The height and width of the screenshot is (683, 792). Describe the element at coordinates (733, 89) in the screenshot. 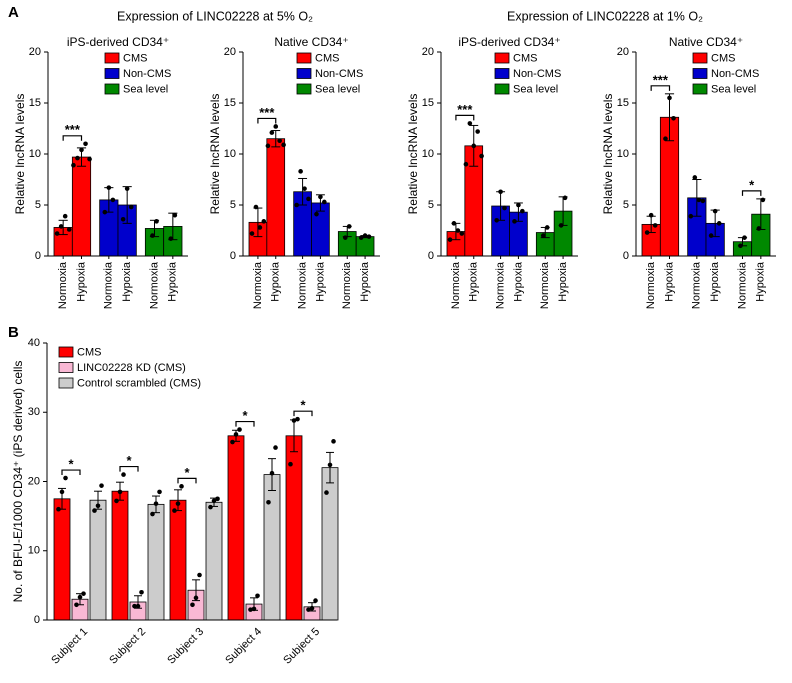

I see `legend-label: Sea level` at that location.